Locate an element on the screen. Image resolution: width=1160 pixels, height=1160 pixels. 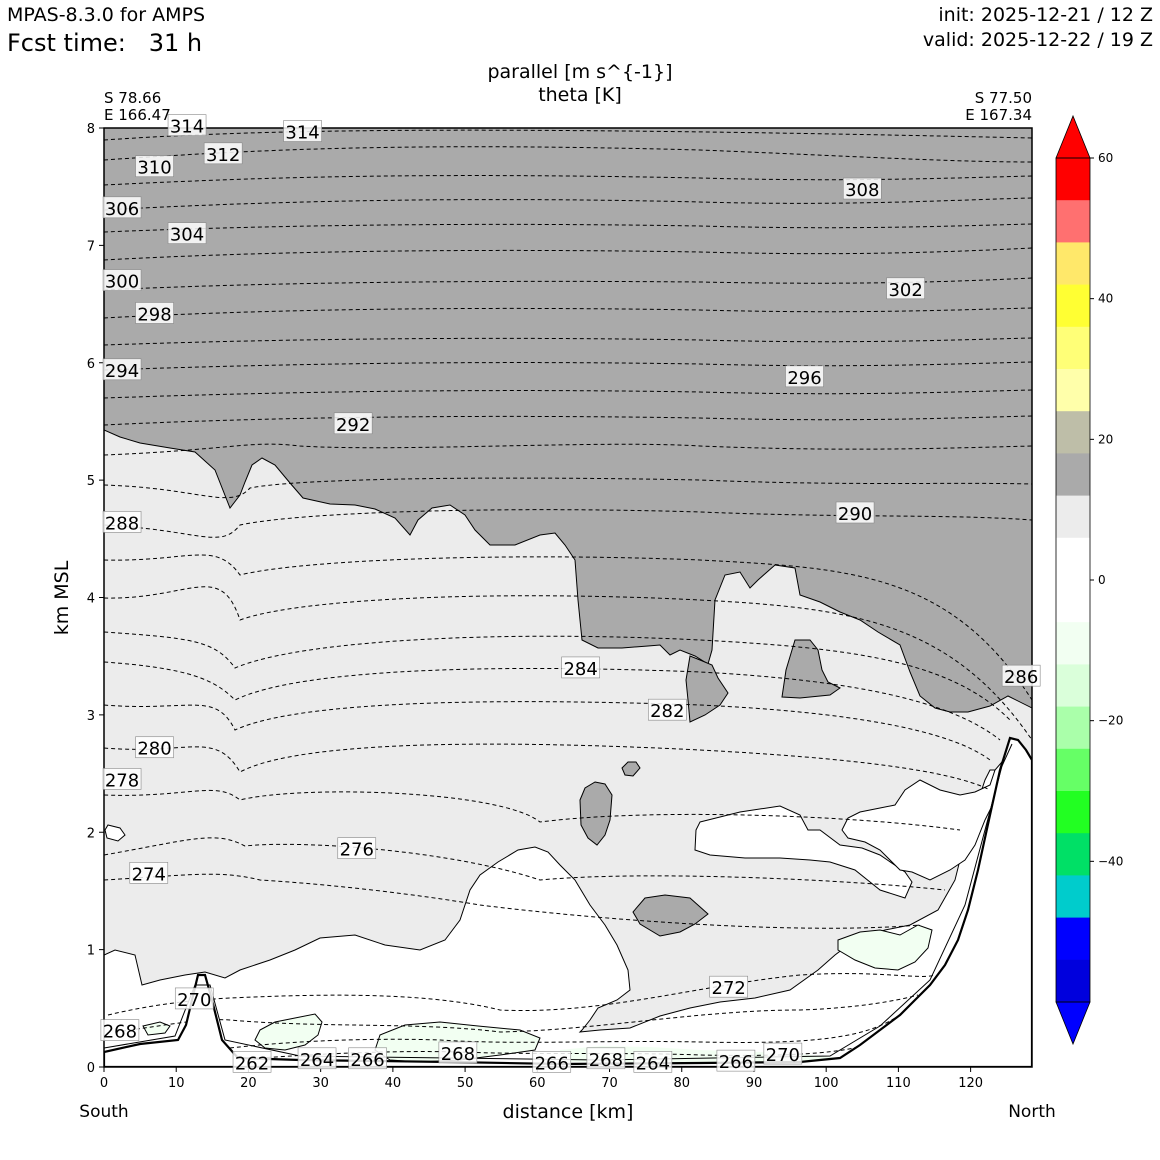
wind-region-14-20-blob-a is located at coordinates (596, 813).